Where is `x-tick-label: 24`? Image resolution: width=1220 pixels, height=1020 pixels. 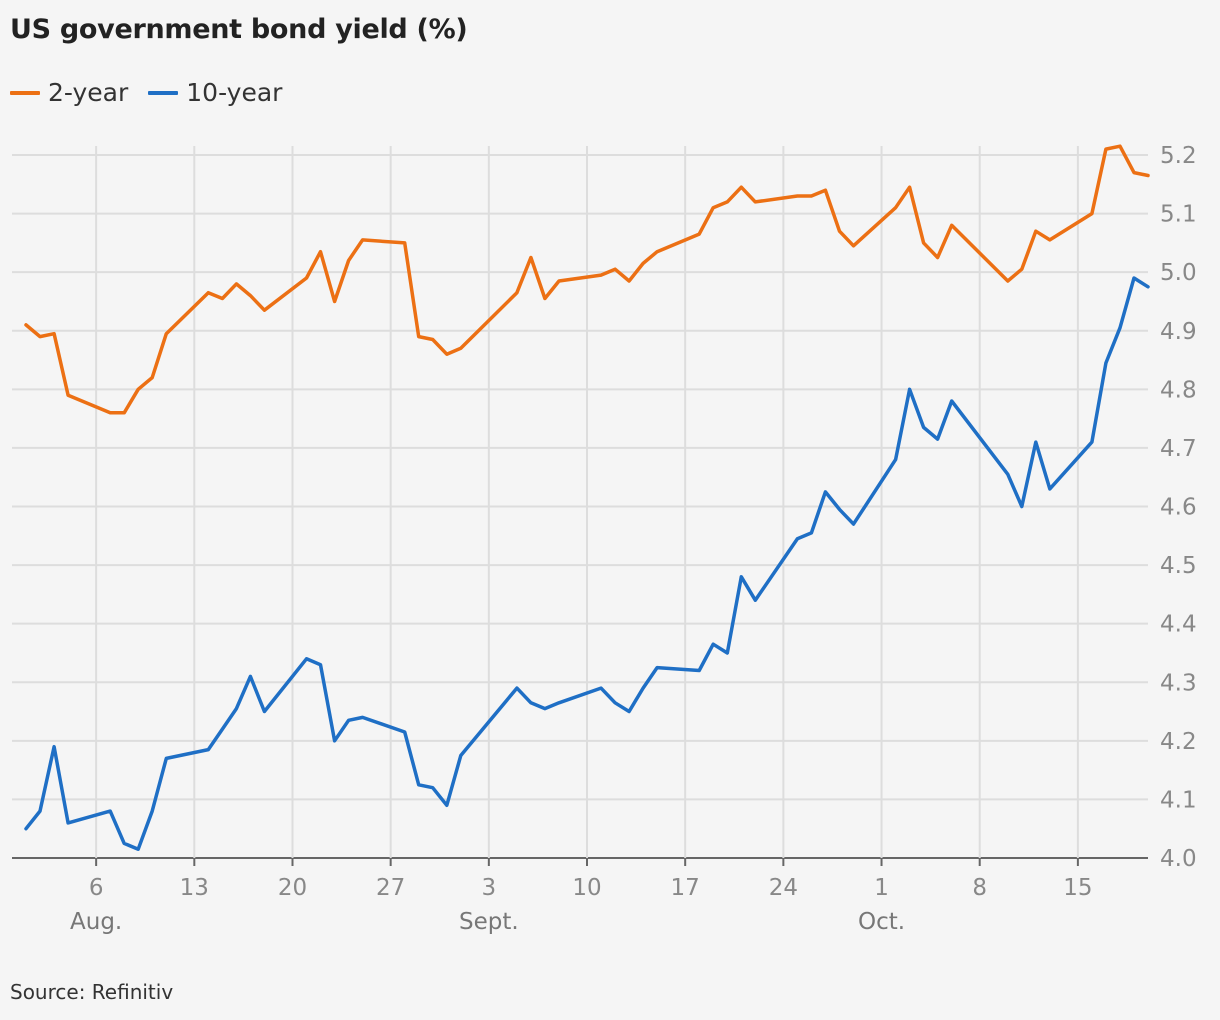 x-tick-label: 24 is located at coordinates (783, 888).